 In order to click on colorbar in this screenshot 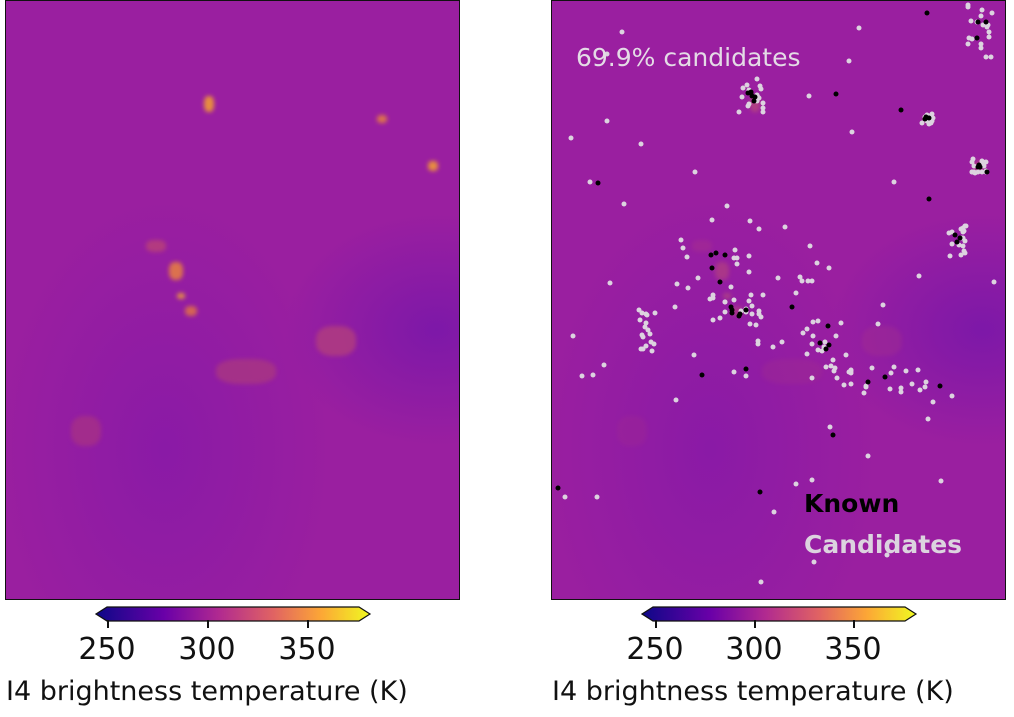, I will do `click(233, 614)`.